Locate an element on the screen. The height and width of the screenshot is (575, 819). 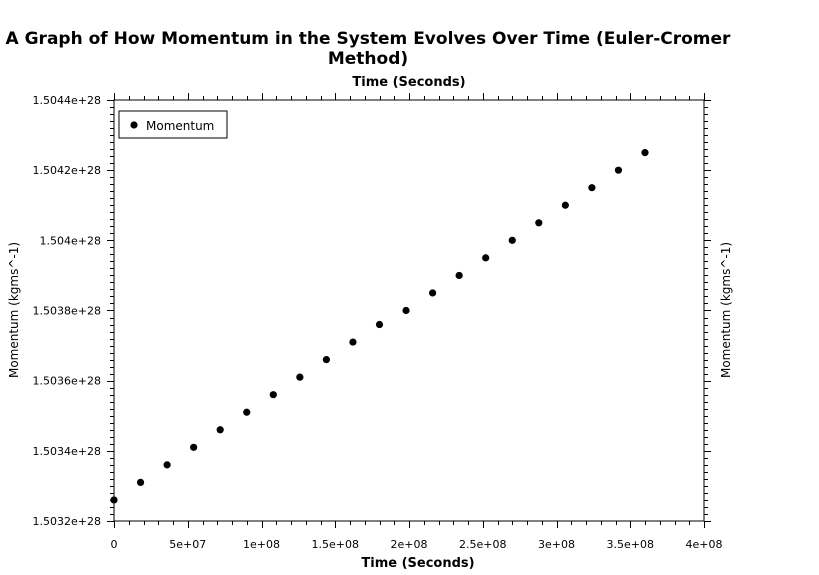
y-tick-label: 1.5038e+28 is located at coordinates (67, 311).